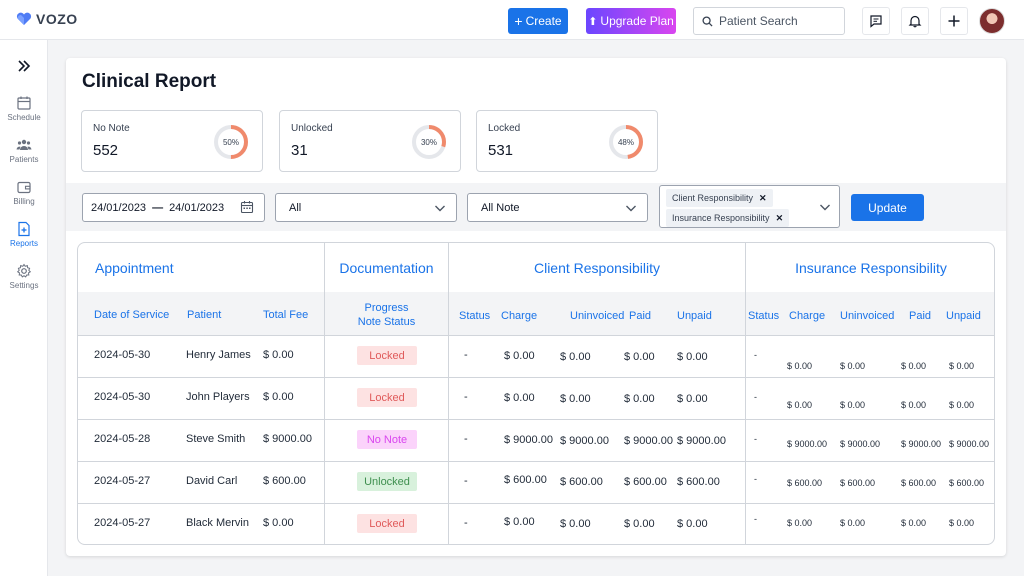 This screenshot has height=576, width=1024. I want to click on cell-client-paid: $ 0.00, so click(639, 524).